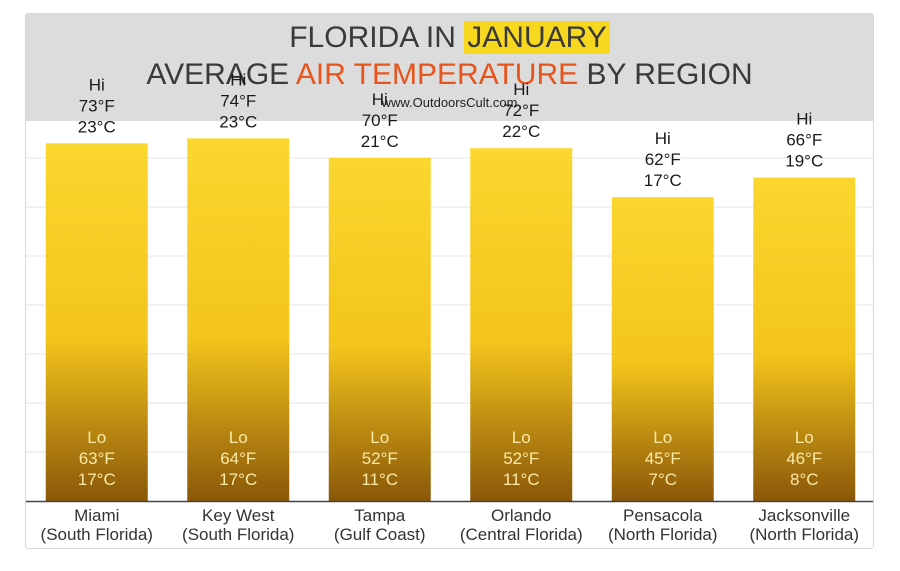  What do you see at coordinates (380, 515) in the screenshot?
I see `x-tick-label: Tampa` at bounding box center [380, 515].